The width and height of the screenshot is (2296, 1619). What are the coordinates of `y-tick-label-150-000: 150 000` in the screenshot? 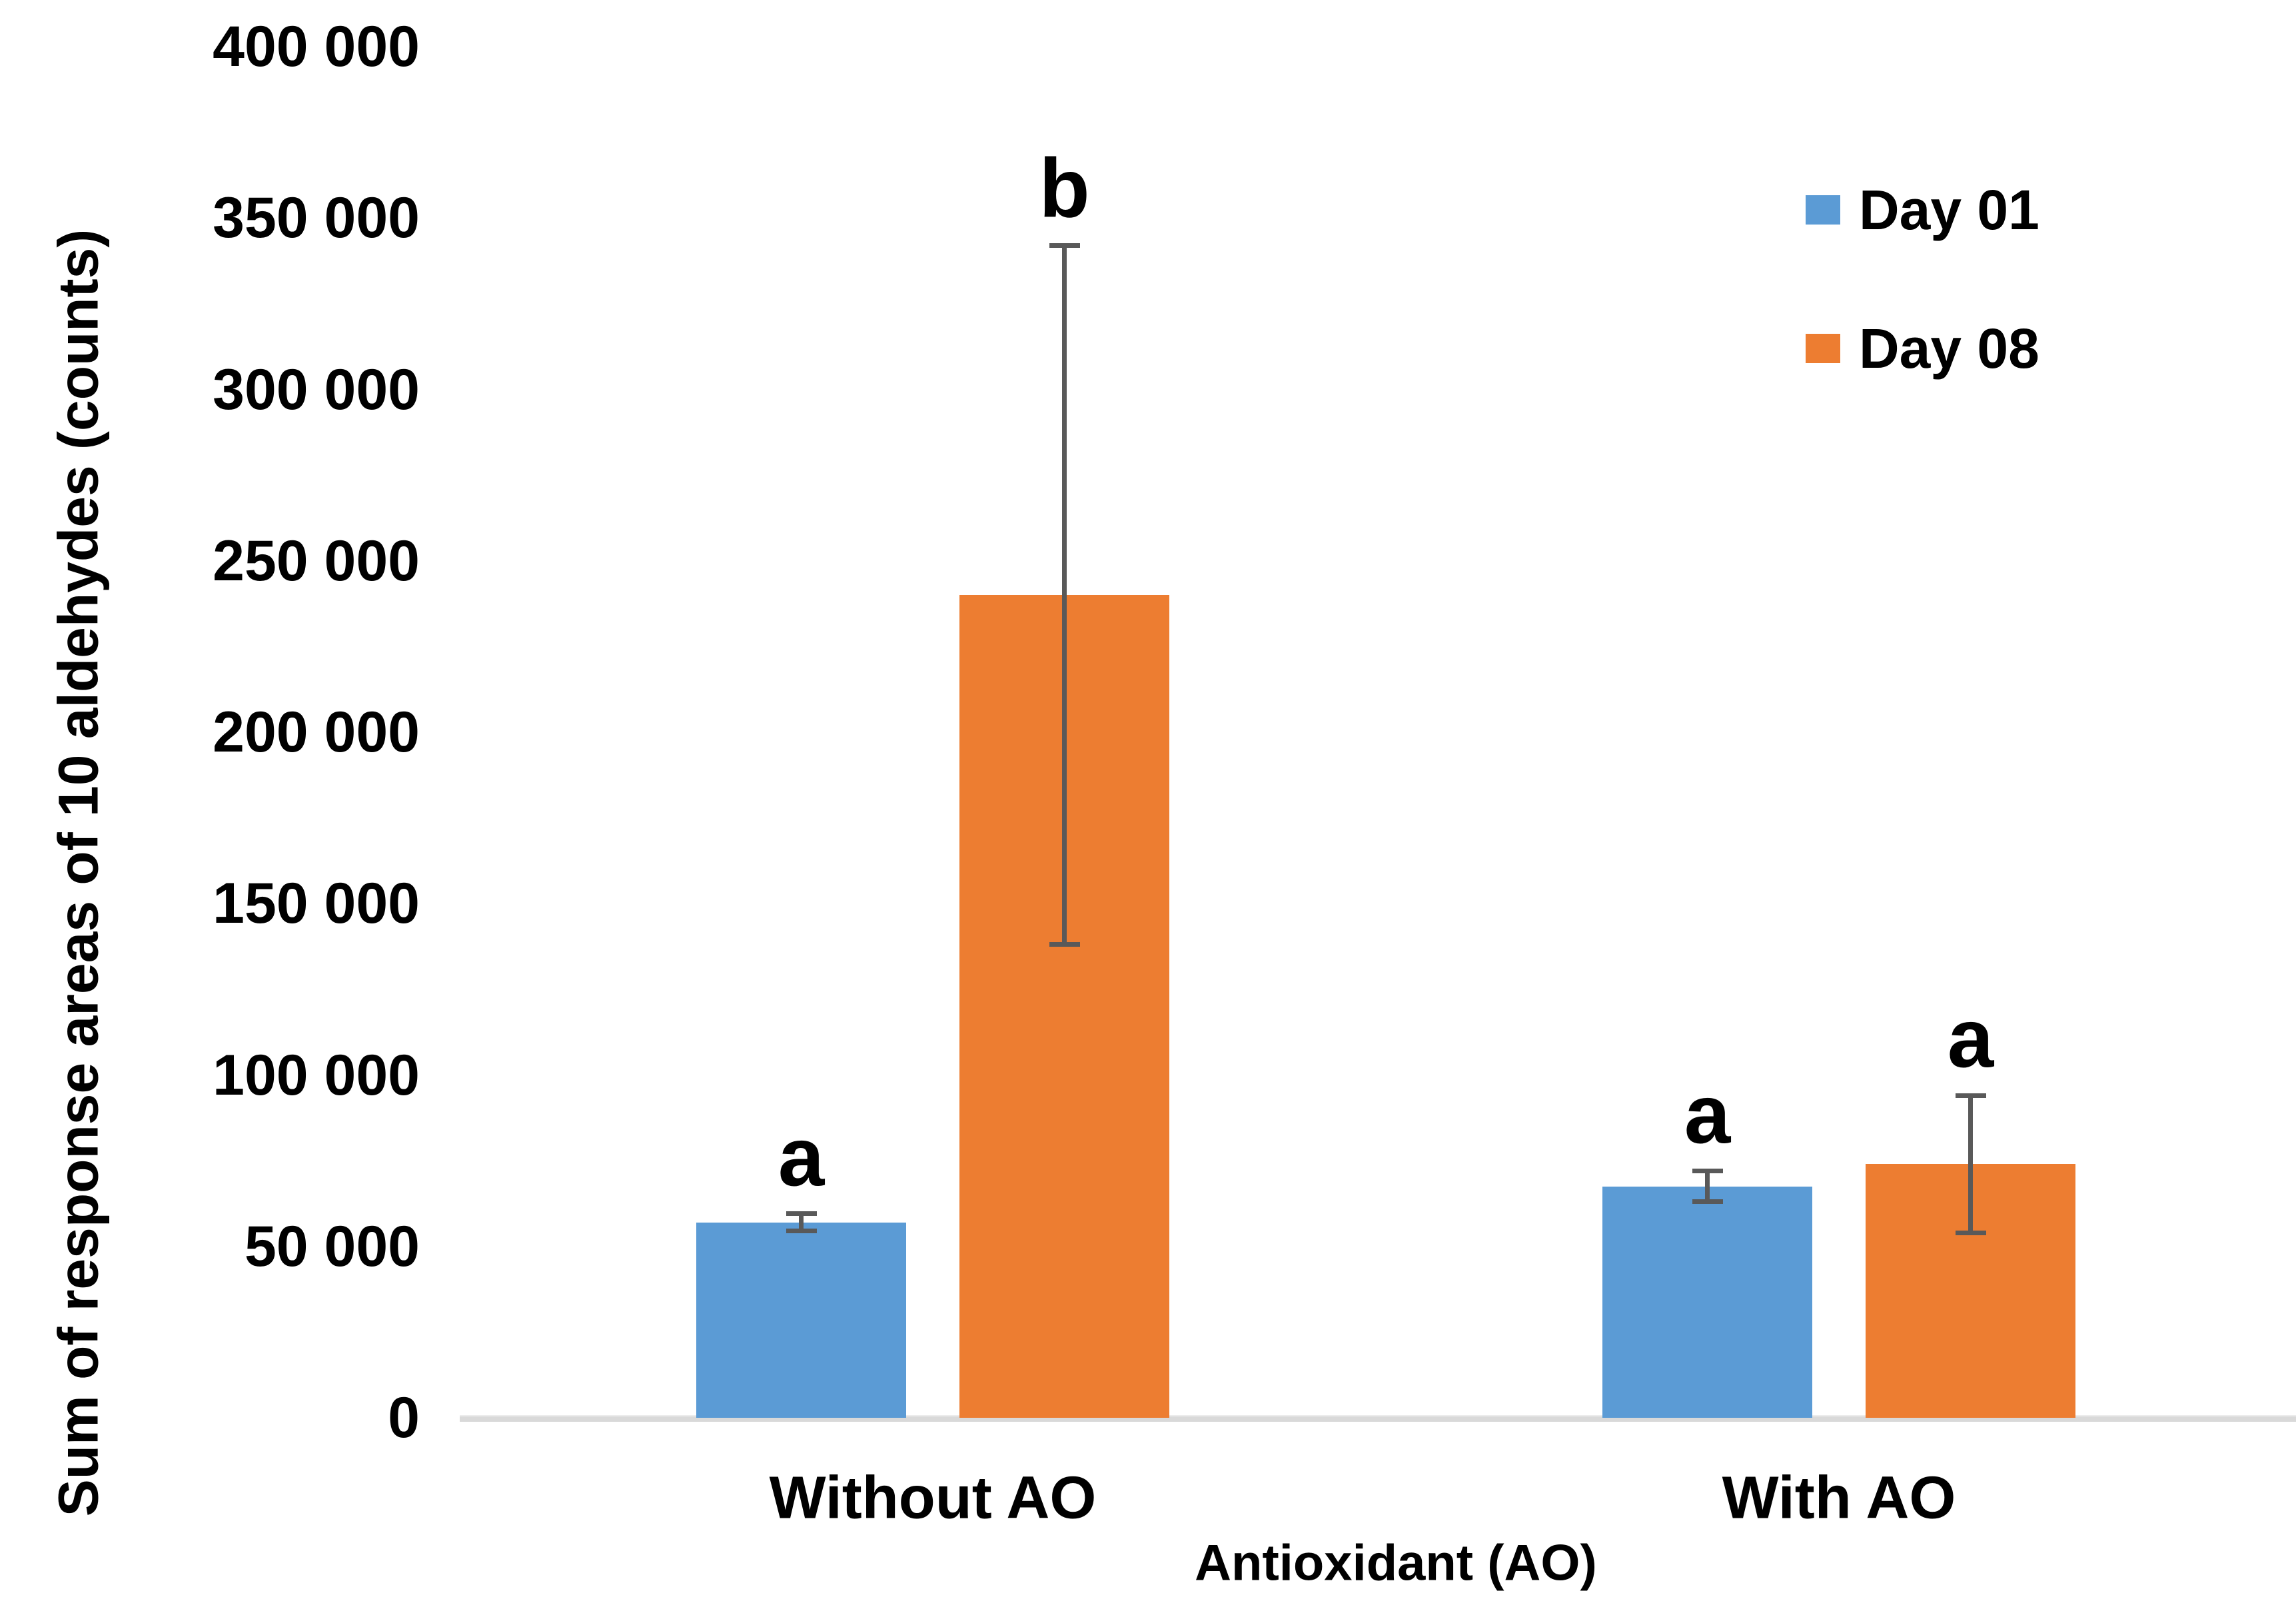 It's located at (316, 904).